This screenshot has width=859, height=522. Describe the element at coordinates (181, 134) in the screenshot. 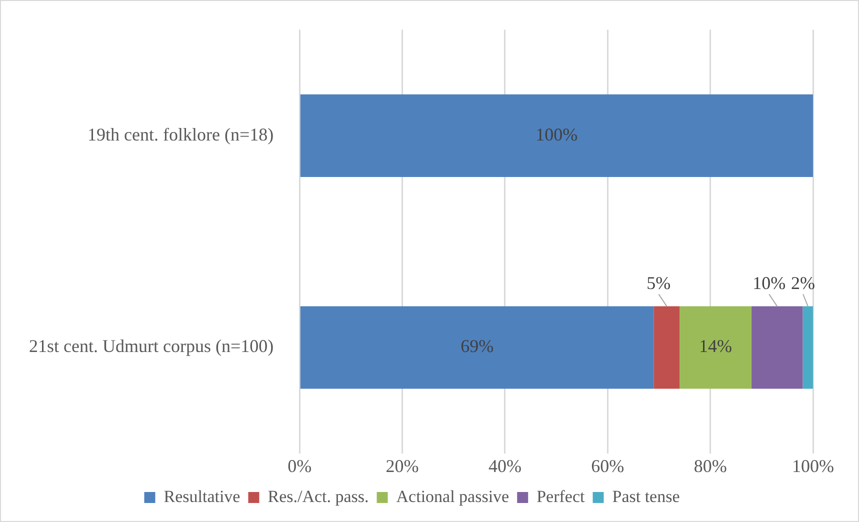

I see `y-tick-label: 19th cent. folklore (n=18)` at that location.